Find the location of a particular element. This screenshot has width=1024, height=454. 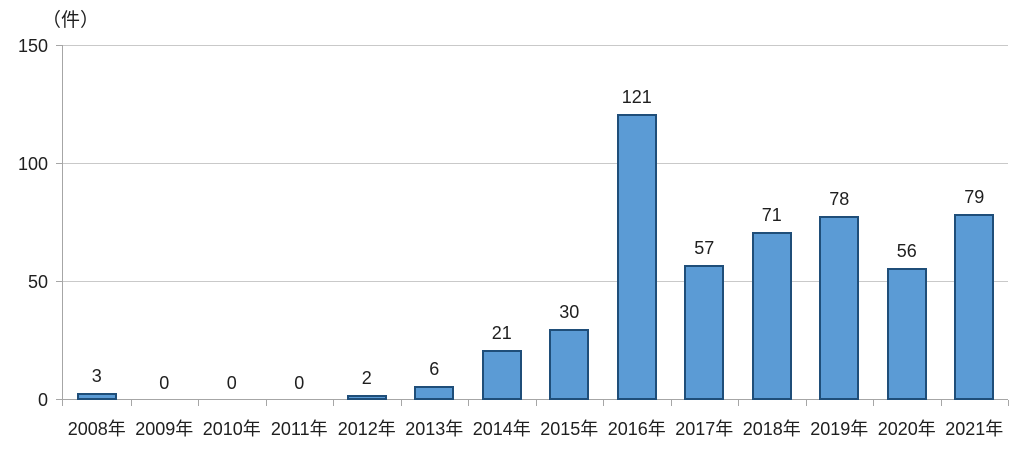

x-axis-label: 2019年 is located at coordinates (839, 429).